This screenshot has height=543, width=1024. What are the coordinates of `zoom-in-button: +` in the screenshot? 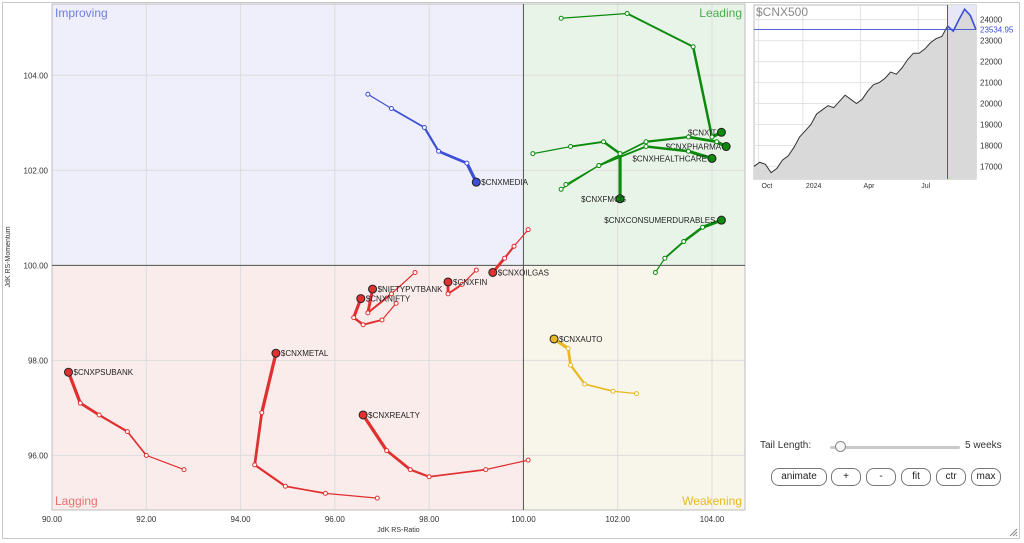 It's located at (846, 477).